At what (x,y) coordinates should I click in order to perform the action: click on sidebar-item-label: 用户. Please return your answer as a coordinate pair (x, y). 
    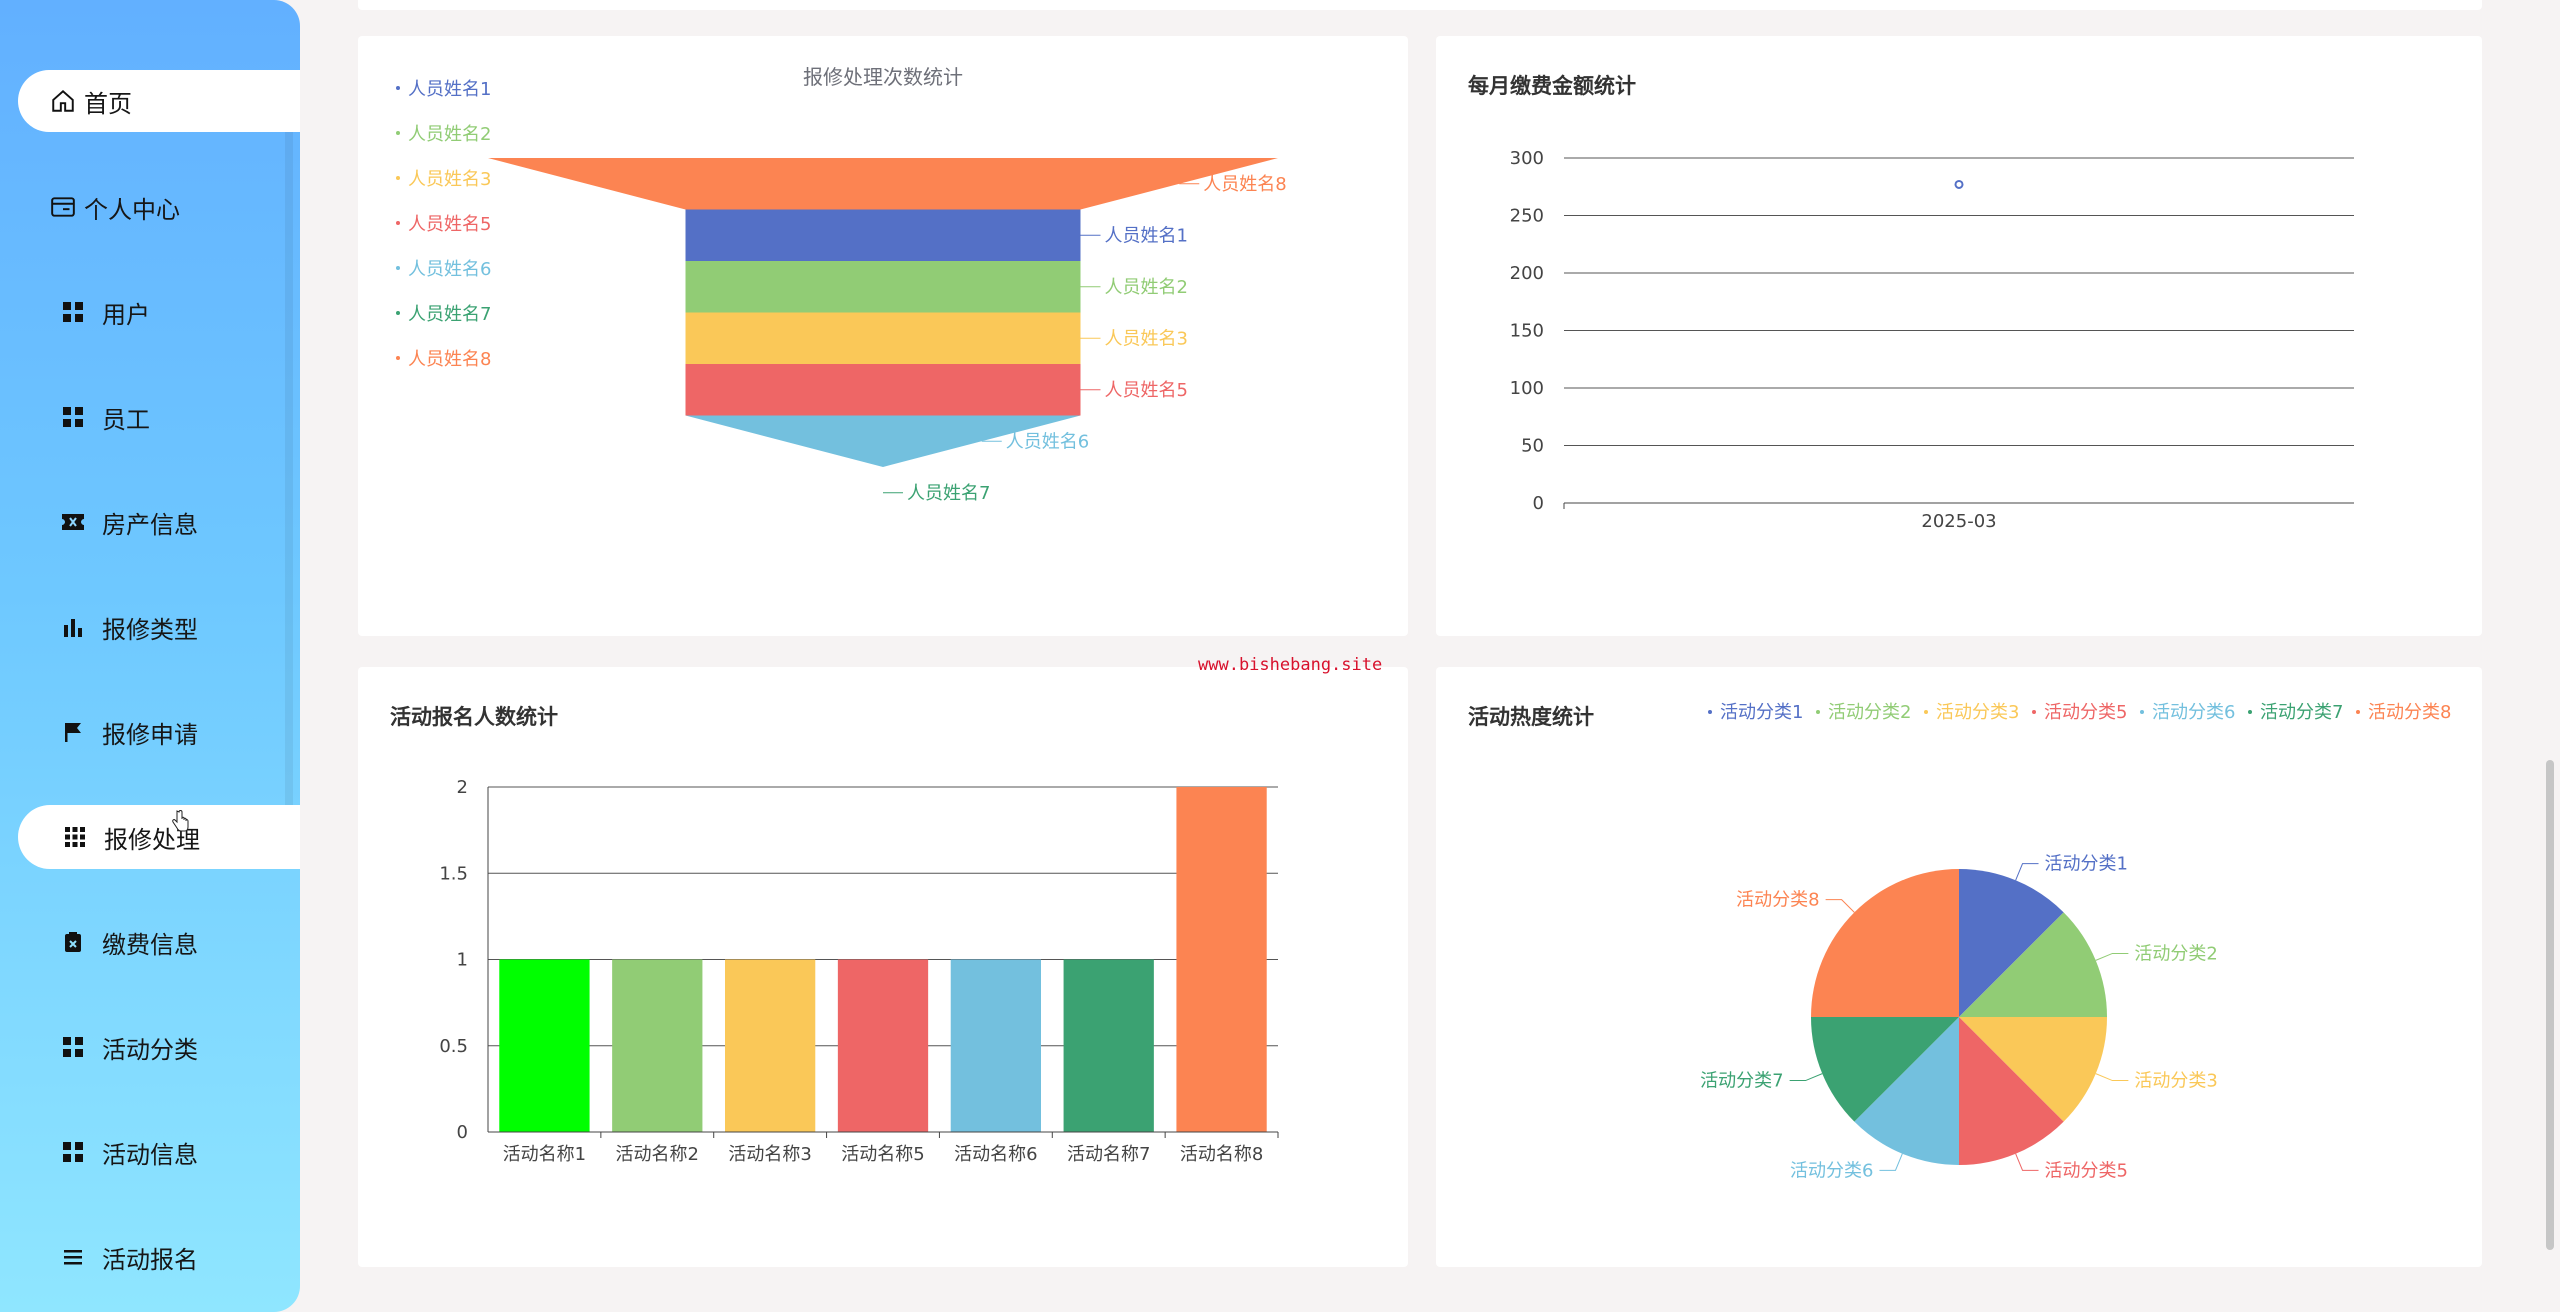
    Looking at the image, I should click on (126, 314).